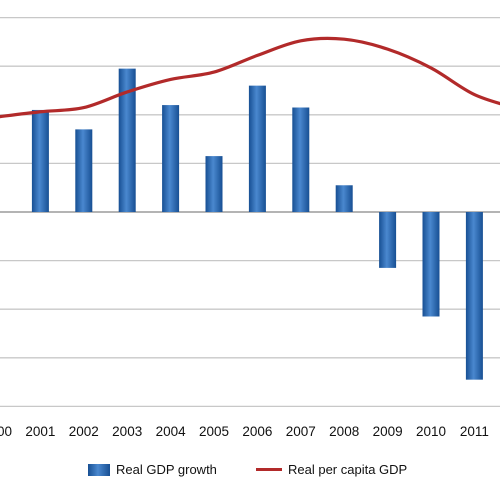 Image resolution: width=500 pixels, height=500 pixels. What do you see at coordinates (127, 431) in the screenshot?
I see `x-tick-2003: 2003` at bounding box center [127, 431].